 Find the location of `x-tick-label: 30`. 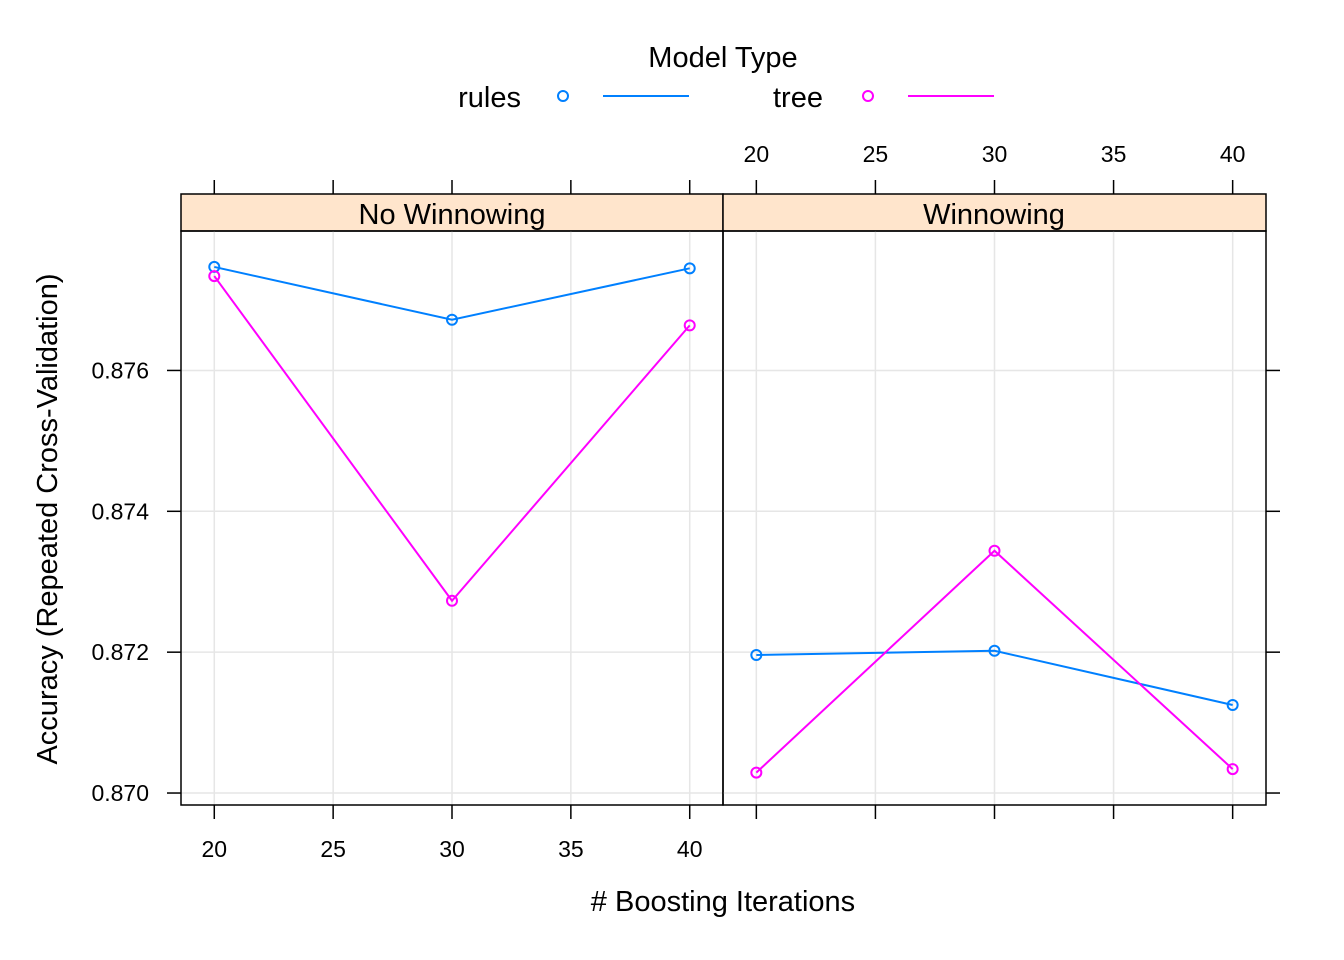

x-tick-label: 30 is located at coordinates (452, 849).